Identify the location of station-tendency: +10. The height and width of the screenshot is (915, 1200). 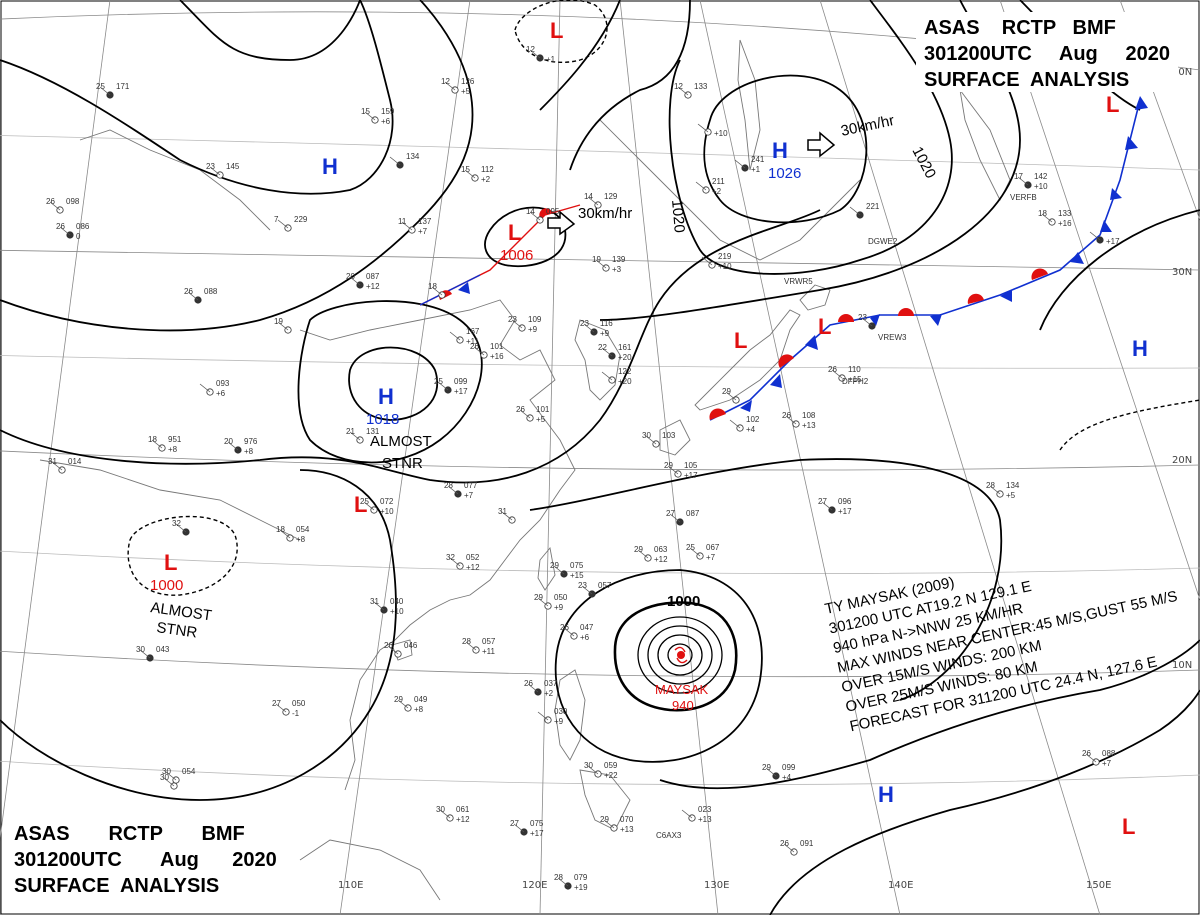
(397, 611).